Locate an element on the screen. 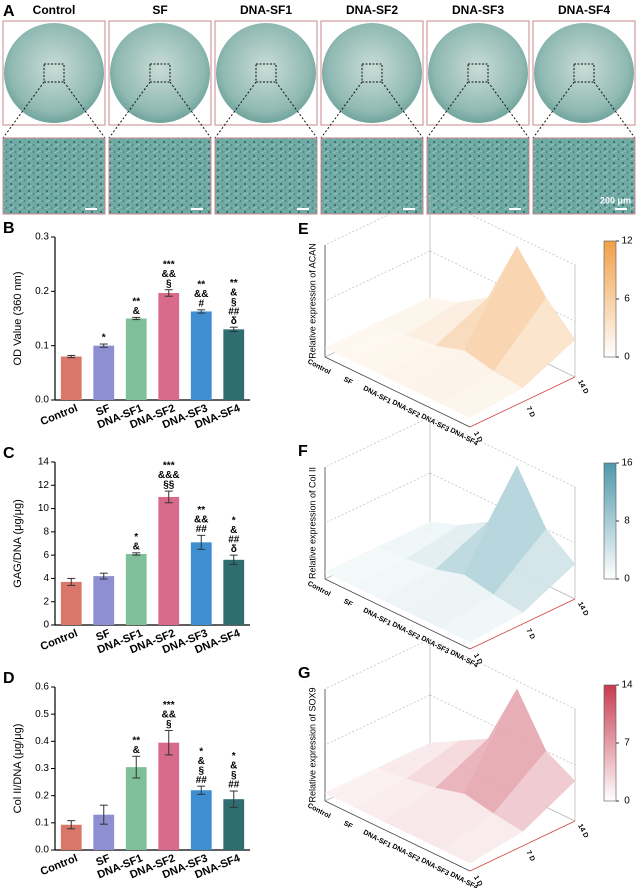 The width and height of the screenshot is (640, 888). group-label: SF is located at coordinates (159, 10).